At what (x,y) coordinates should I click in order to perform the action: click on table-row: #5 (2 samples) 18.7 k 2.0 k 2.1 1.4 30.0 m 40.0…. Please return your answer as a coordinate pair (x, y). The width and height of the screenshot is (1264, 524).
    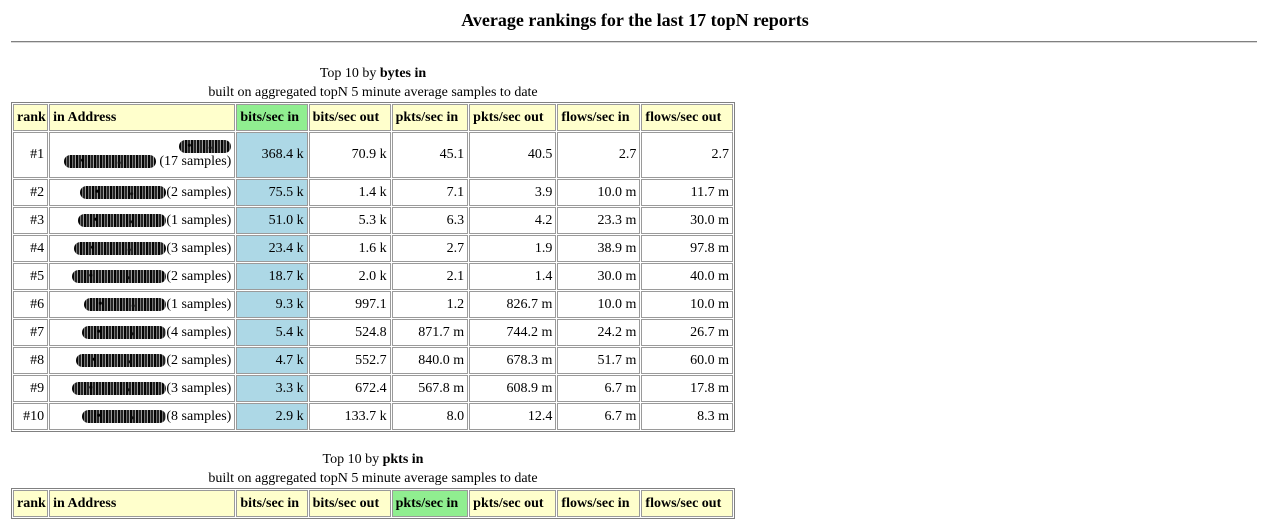
    Looking at the image, I should click on (373, 276).